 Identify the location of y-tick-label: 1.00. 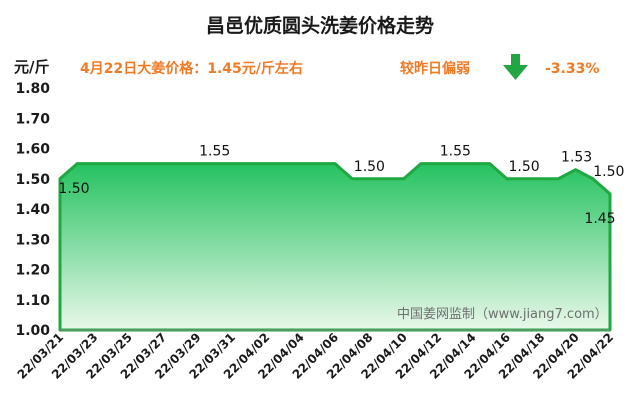
(32, 331).